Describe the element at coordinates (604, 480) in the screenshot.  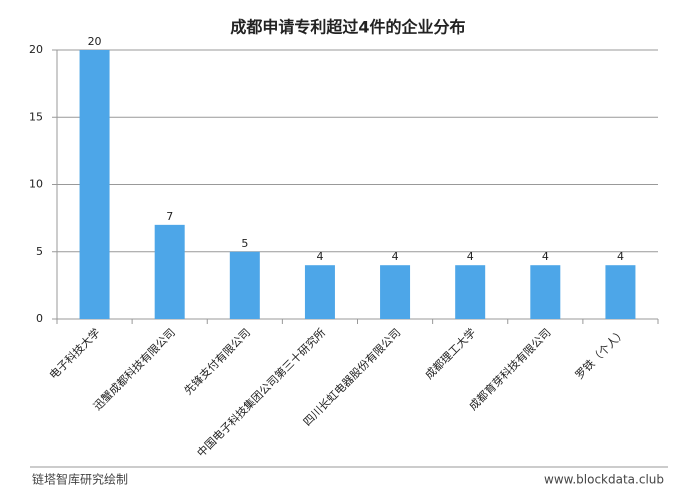
I see `footer-right: www.blockdata.club` at that location.